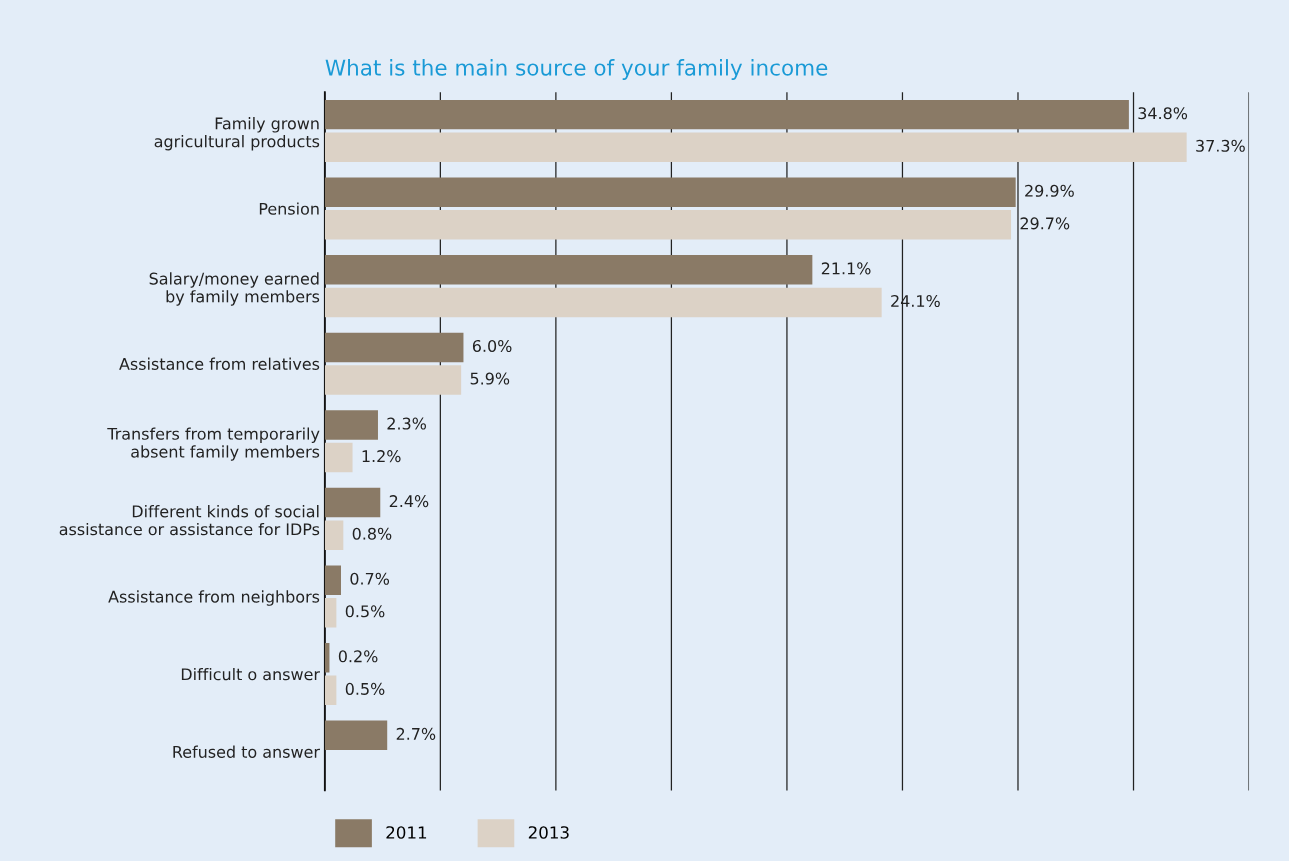 The image size is (1289, 861). What do you see at coordinates (846, 268) in the screenshot?
I see `data-label: 21.1%` at bounding box center [846, 268].